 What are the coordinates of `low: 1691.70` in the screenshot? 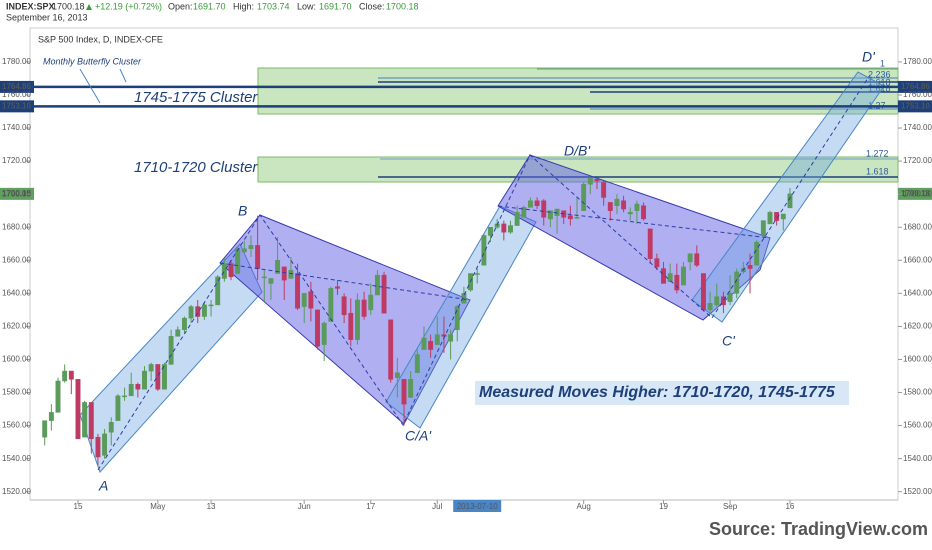 It's located at (335, 6).